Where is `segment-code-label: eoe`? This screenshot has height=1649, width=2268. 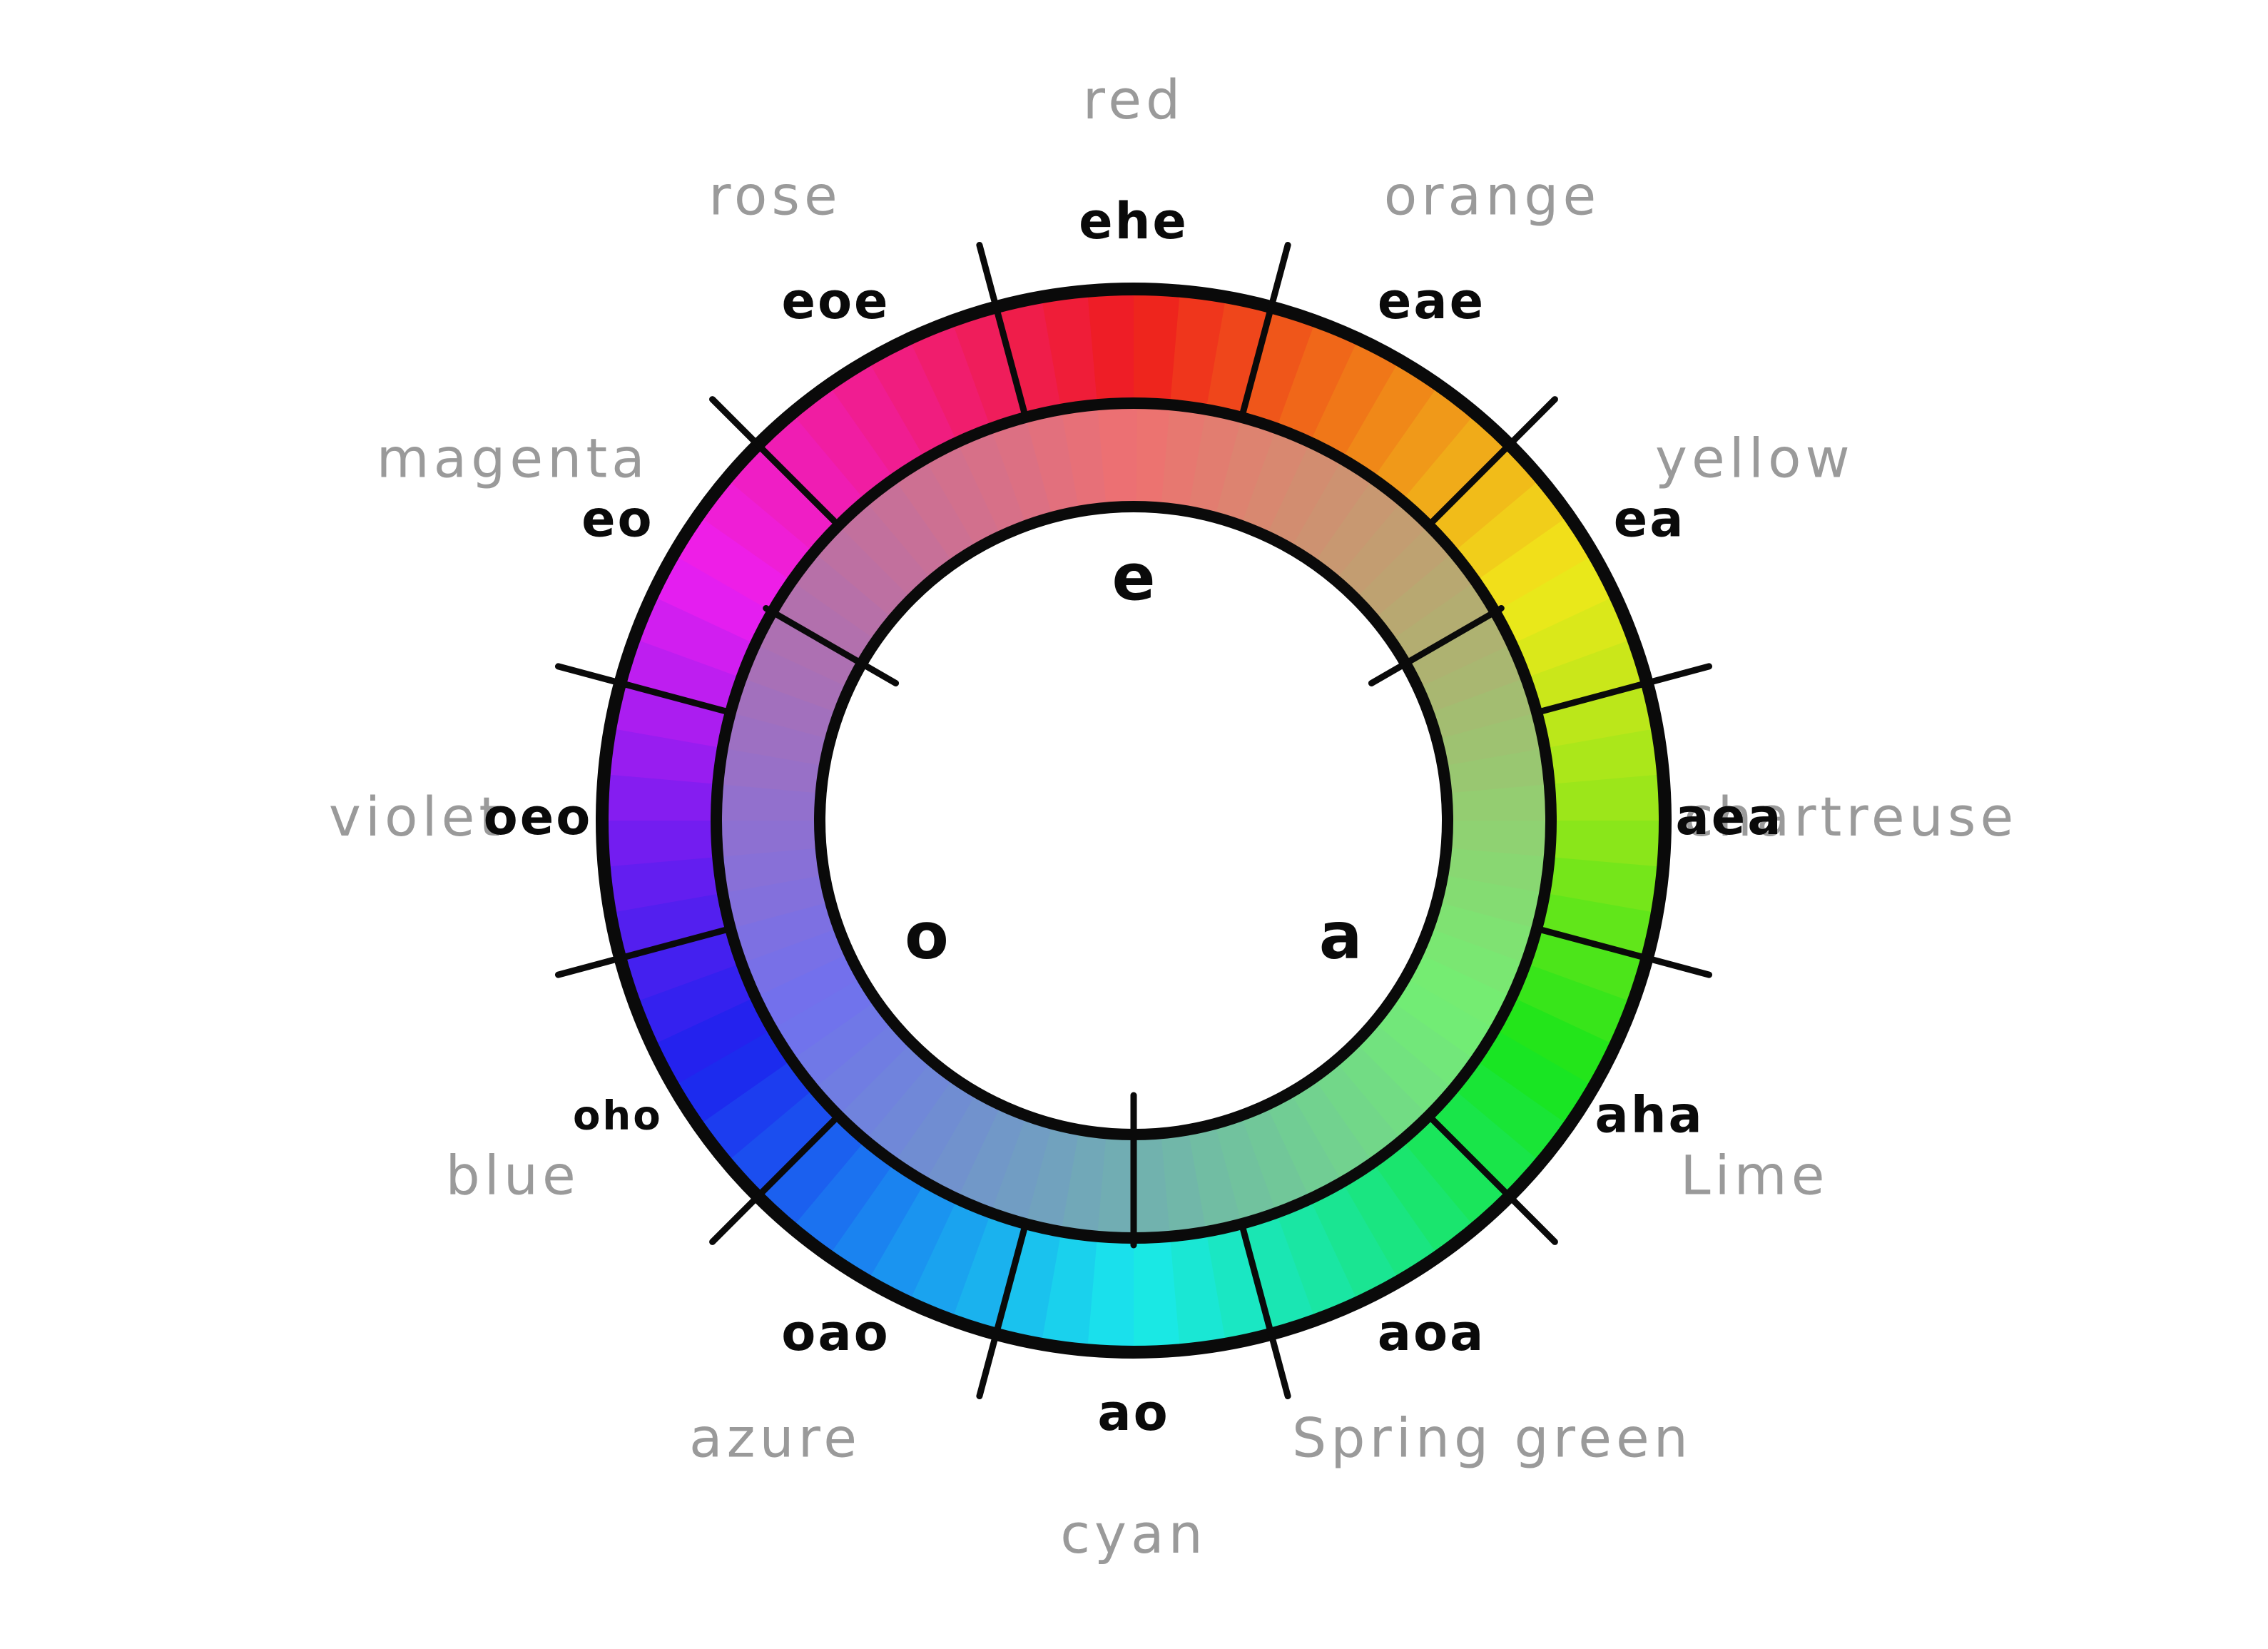
segment-code-label: eoe is located at coordinates (836, 301).